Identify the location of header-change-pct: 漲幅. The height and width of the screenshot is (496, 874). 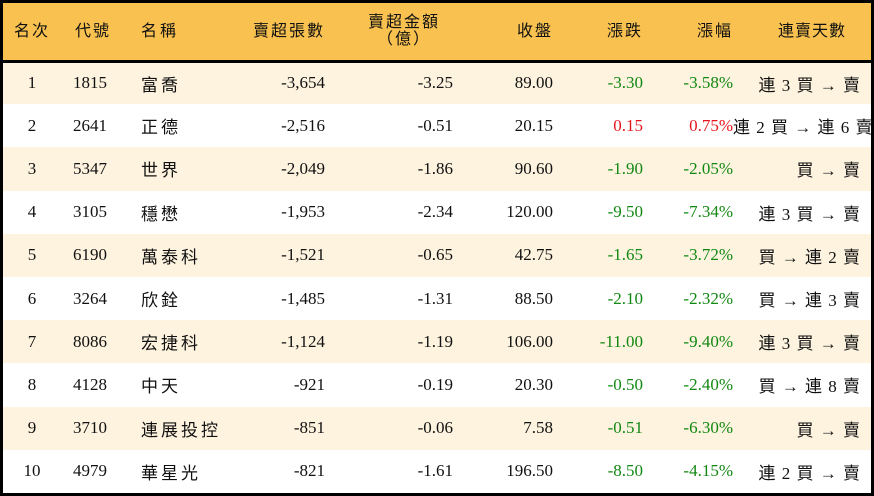
(688, 33).